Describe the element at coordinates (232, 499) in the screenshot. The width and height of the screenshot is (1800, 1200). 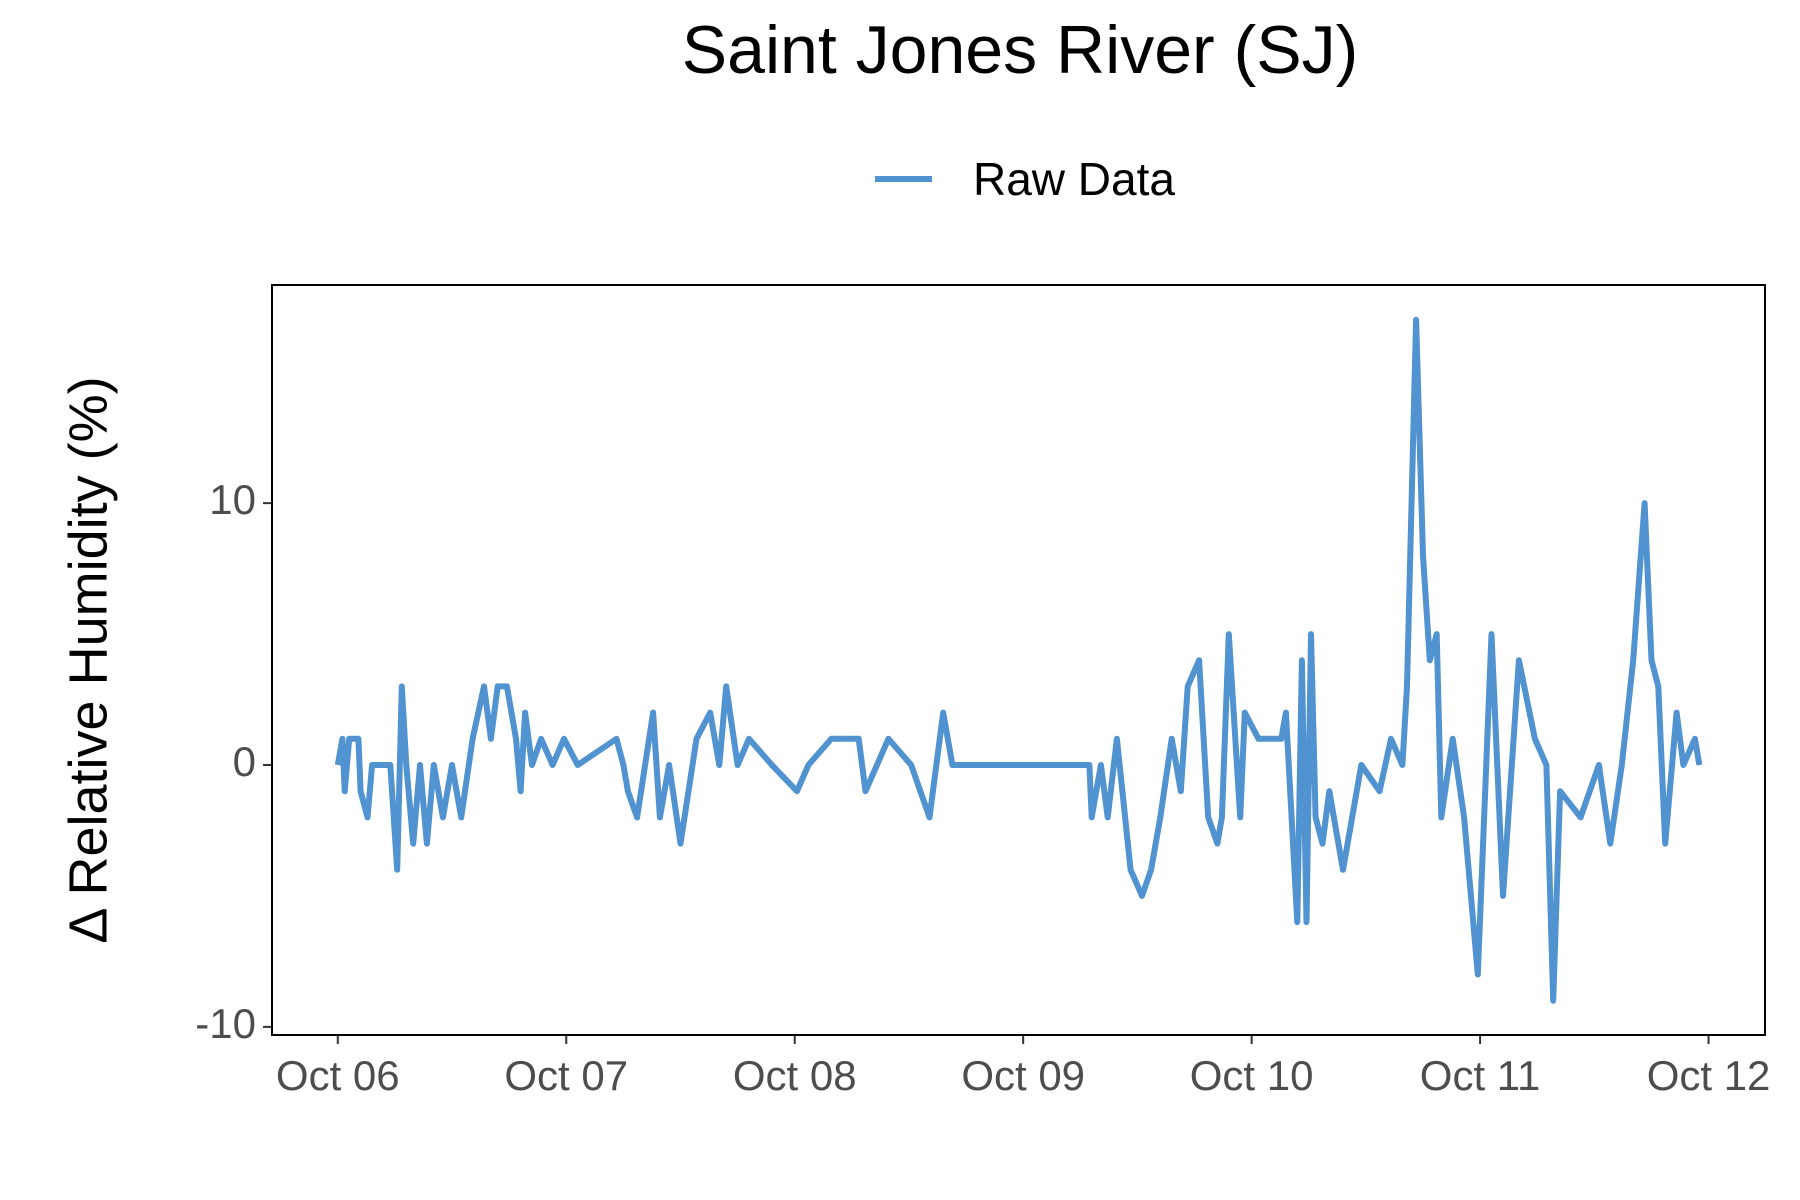
I see `y-tick-label: 10` at that location.